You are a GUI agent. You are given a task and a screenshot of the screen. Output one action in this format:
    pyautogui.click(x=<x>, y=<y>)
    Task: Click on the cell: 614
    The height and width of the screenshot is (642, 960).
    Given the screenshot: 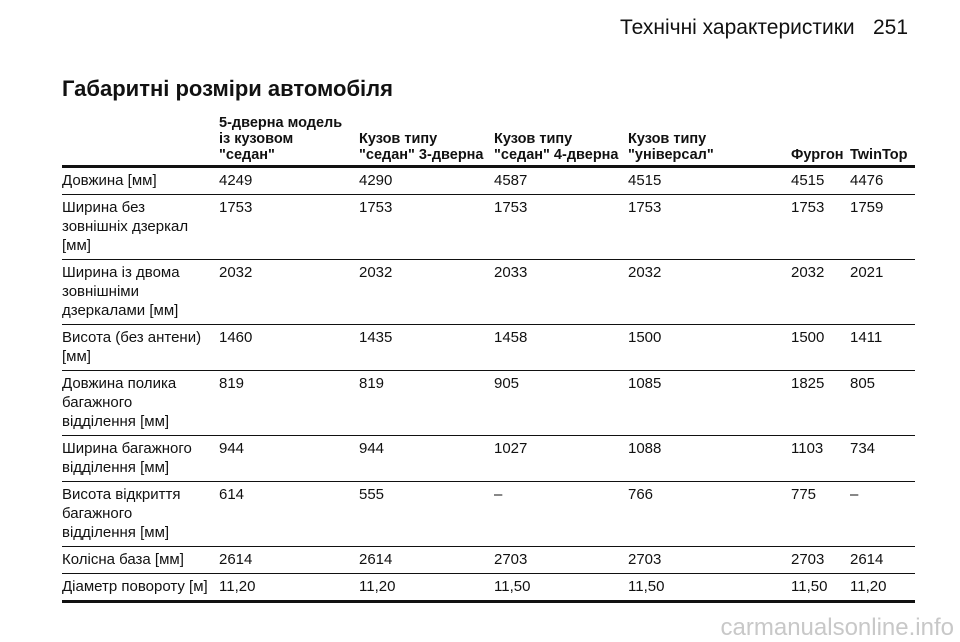 What is the action you would take?
    pyautogui.click(x=289, y=514)
    